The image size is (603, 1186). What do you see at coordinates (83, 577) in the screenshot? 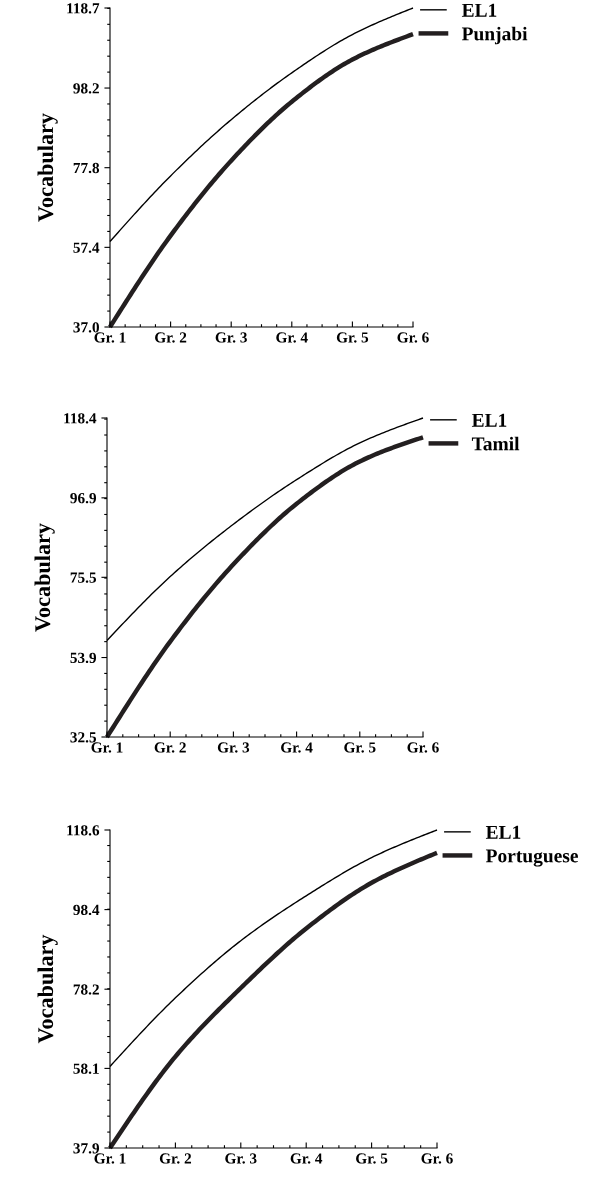
I see `y-tick-label: 75.5` at bounding box center [83, 577].